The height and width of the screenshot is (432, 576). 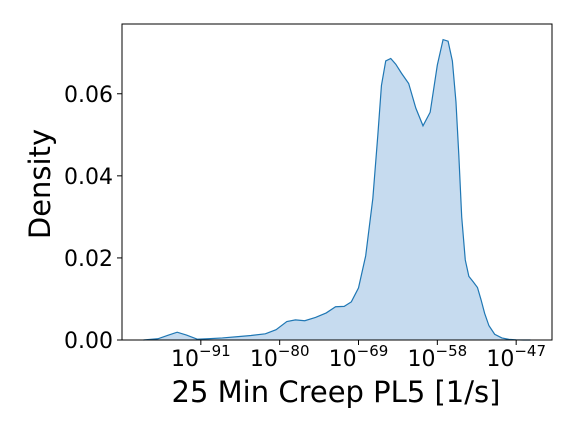 I want to click on x-tick-label: 10−69, so click(x=359, y=357).